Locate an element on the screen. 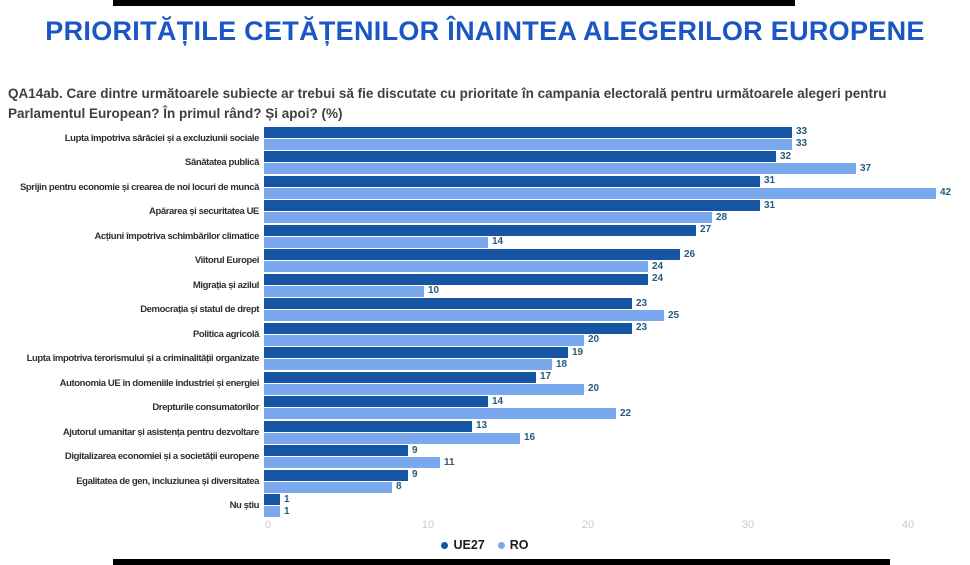  category-label: Sănătatea publică is located at coordinates (222, 163).